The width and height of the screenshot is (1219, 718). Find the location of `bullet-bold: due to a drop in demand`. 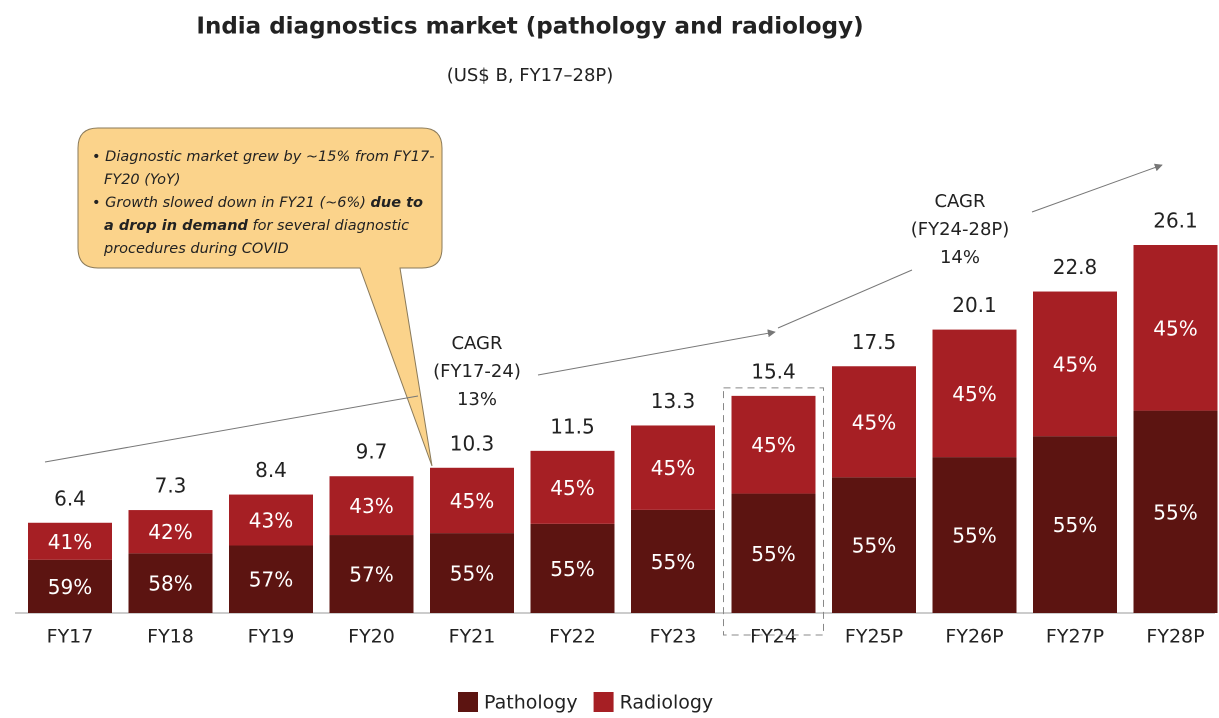

bullet-bold: due to a drop in demand is located at coordinates (264, 214).